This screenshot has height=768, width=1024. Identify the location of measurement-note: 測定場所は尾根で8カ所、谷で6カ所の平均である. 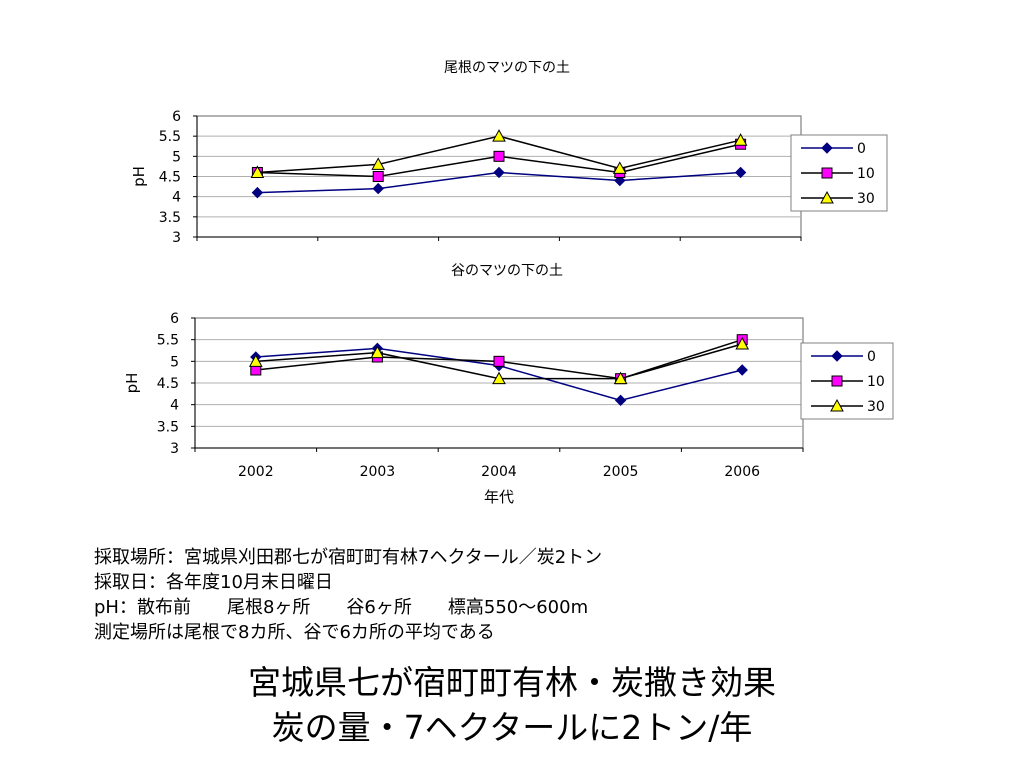
(294, 632).